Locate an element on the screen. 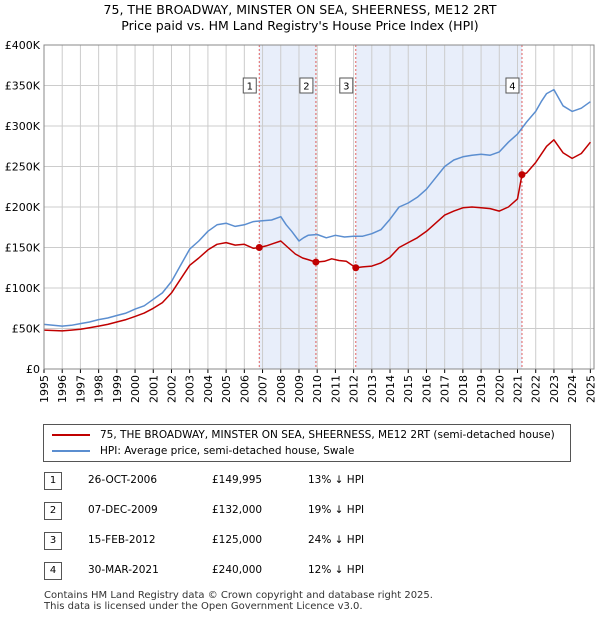 This screenshot has width=600, height=620. transaction-price: £125,000 is located at coordinates (237, 540).